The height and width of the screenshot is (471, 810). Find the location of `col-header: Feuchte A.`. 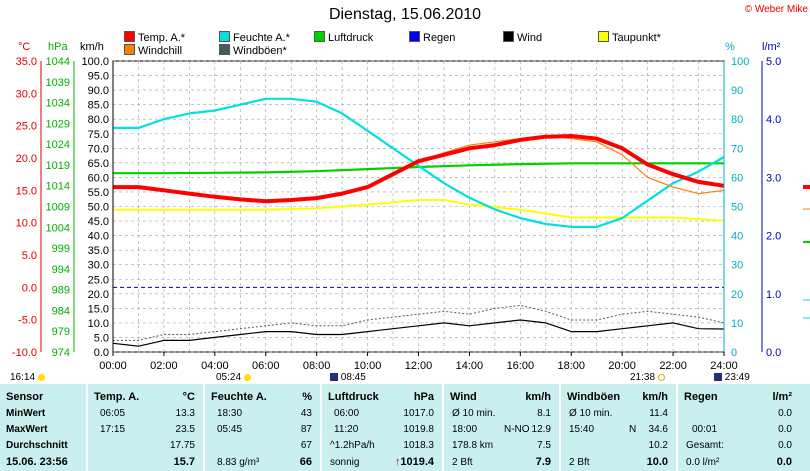

col-header: Feuchte A. is located at coordinates (239, 397).